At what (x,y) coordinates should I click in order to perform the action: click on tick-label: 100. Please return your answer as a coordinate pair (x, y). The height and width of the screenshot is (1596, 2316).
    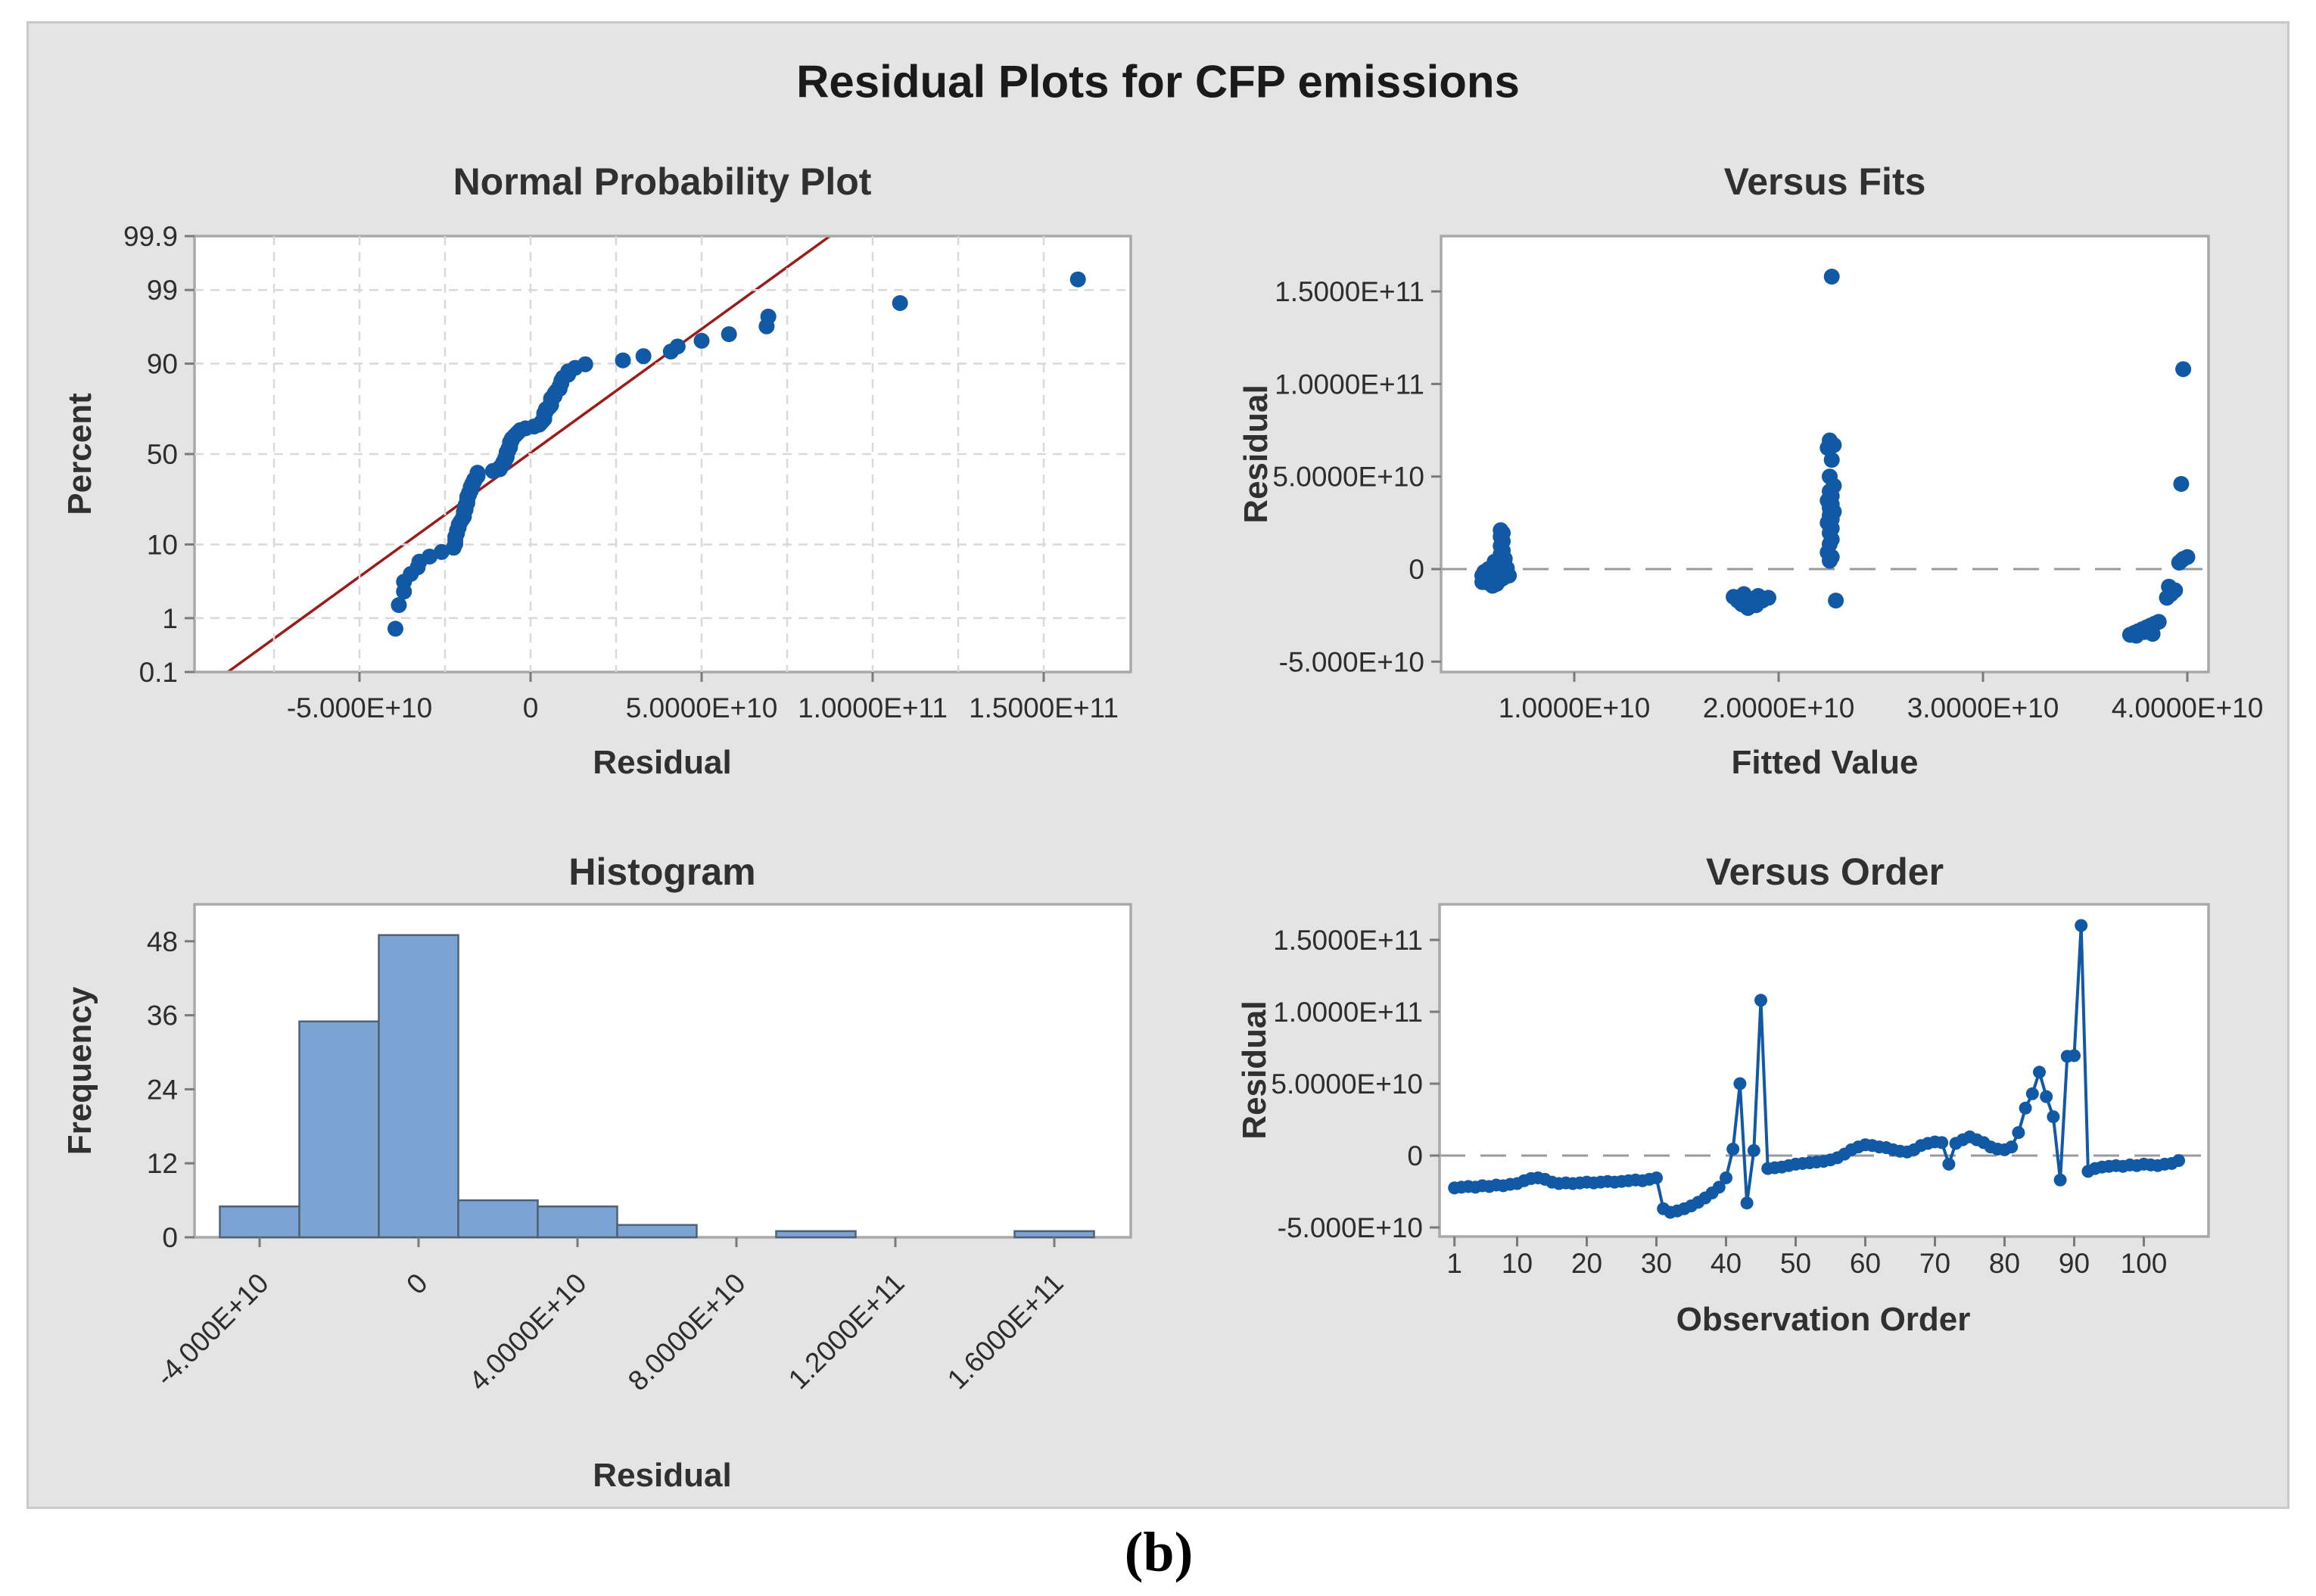
    Looking at the image, I should click on (2144, 1263).